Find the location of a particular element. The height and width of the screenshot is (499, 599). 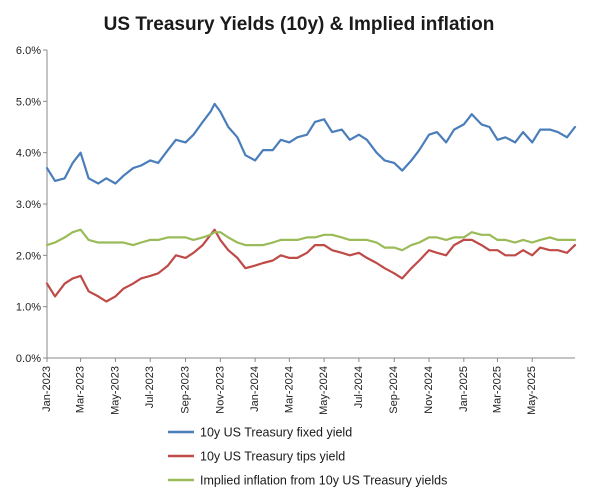

x-tick-label: Mar-2023 is located at coordinates (81, 389).